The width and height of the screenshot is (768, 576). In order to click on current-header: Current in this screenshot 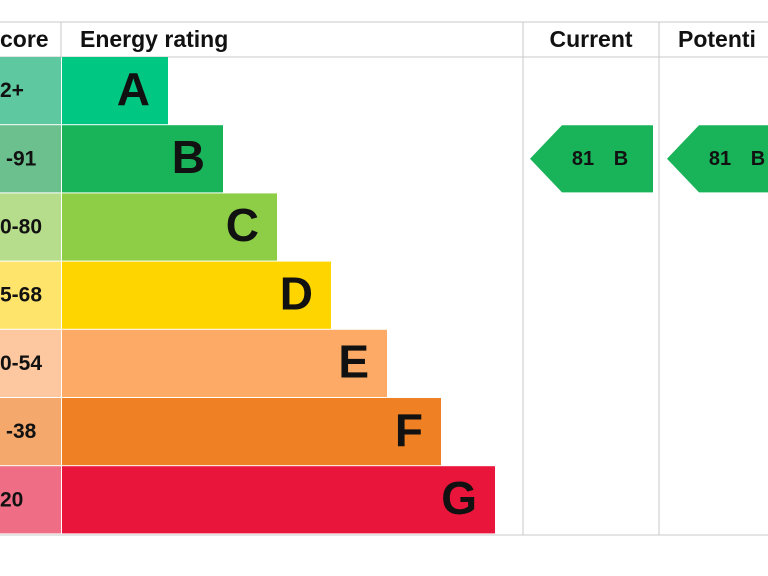, I will do `click(590, 39)`.